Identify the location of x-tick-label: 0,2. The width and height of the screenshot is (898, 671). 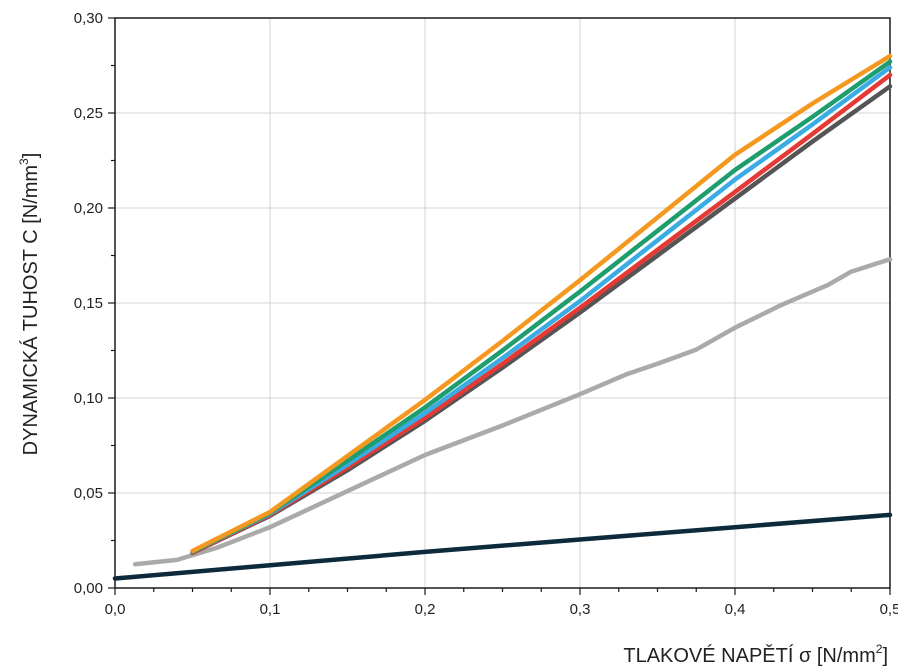
(425, 609).